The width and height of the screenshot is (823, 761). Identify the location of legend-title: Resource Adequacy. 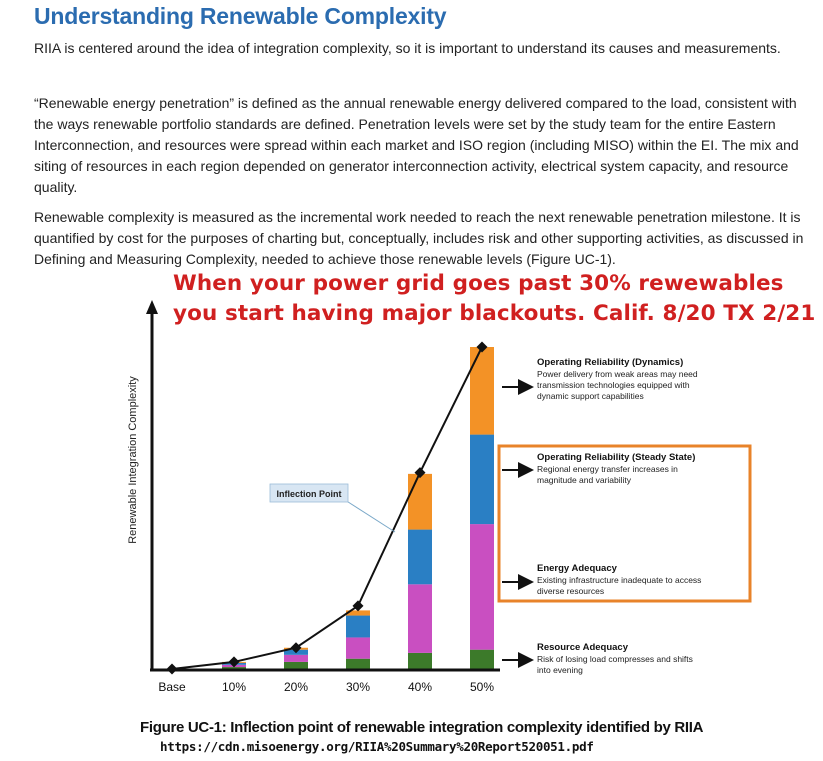
(583, 647).